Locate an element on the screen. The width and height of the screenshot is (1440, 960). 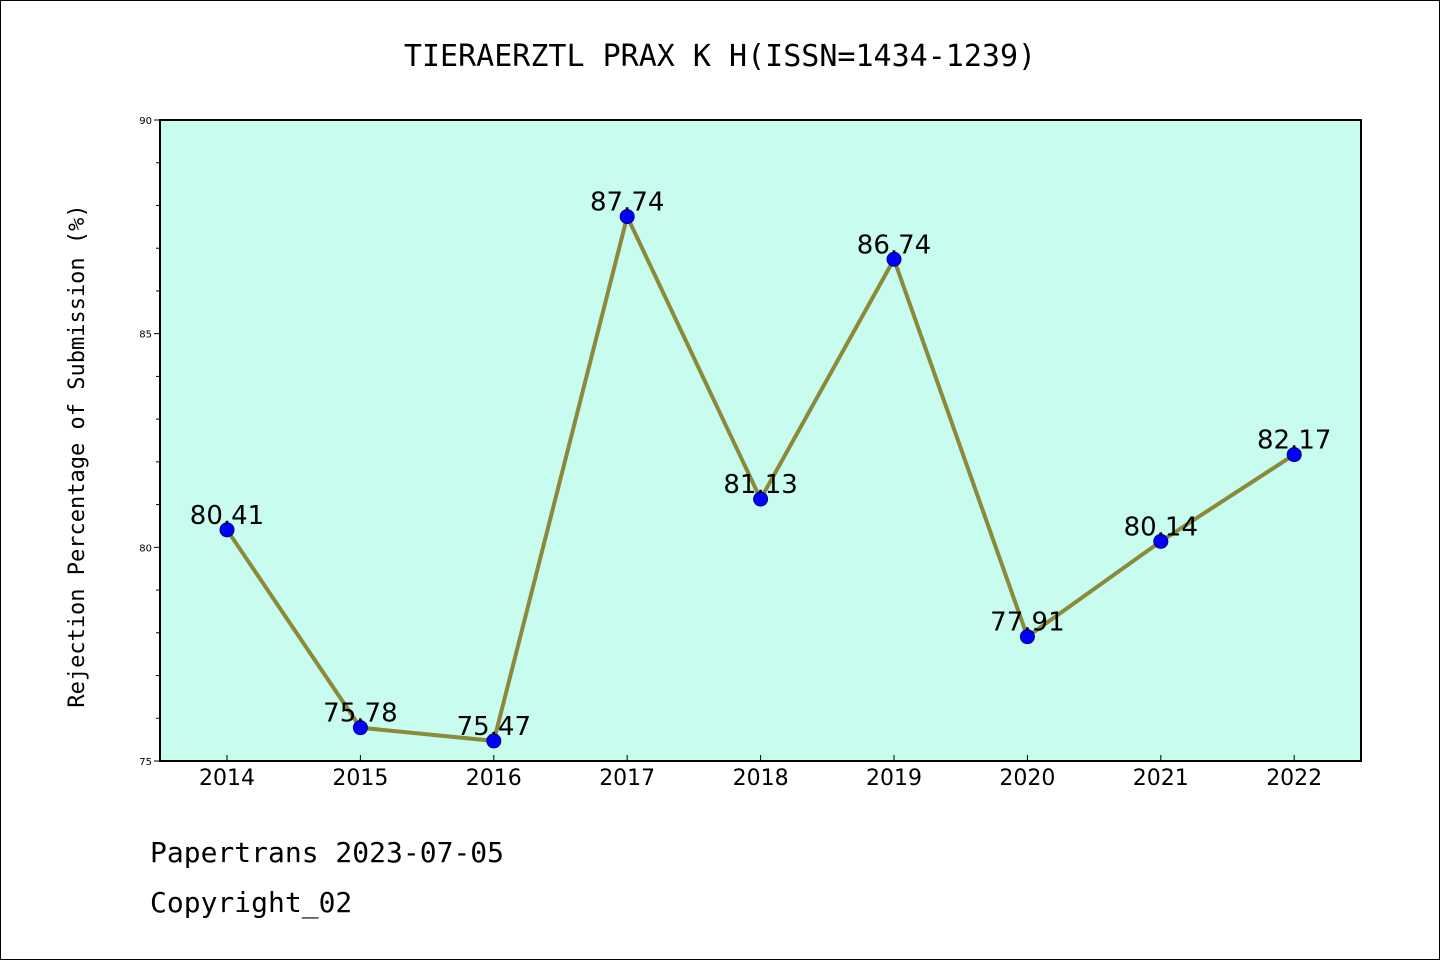
x-tick-label: 2020 is located at coordinates (1027, 778).